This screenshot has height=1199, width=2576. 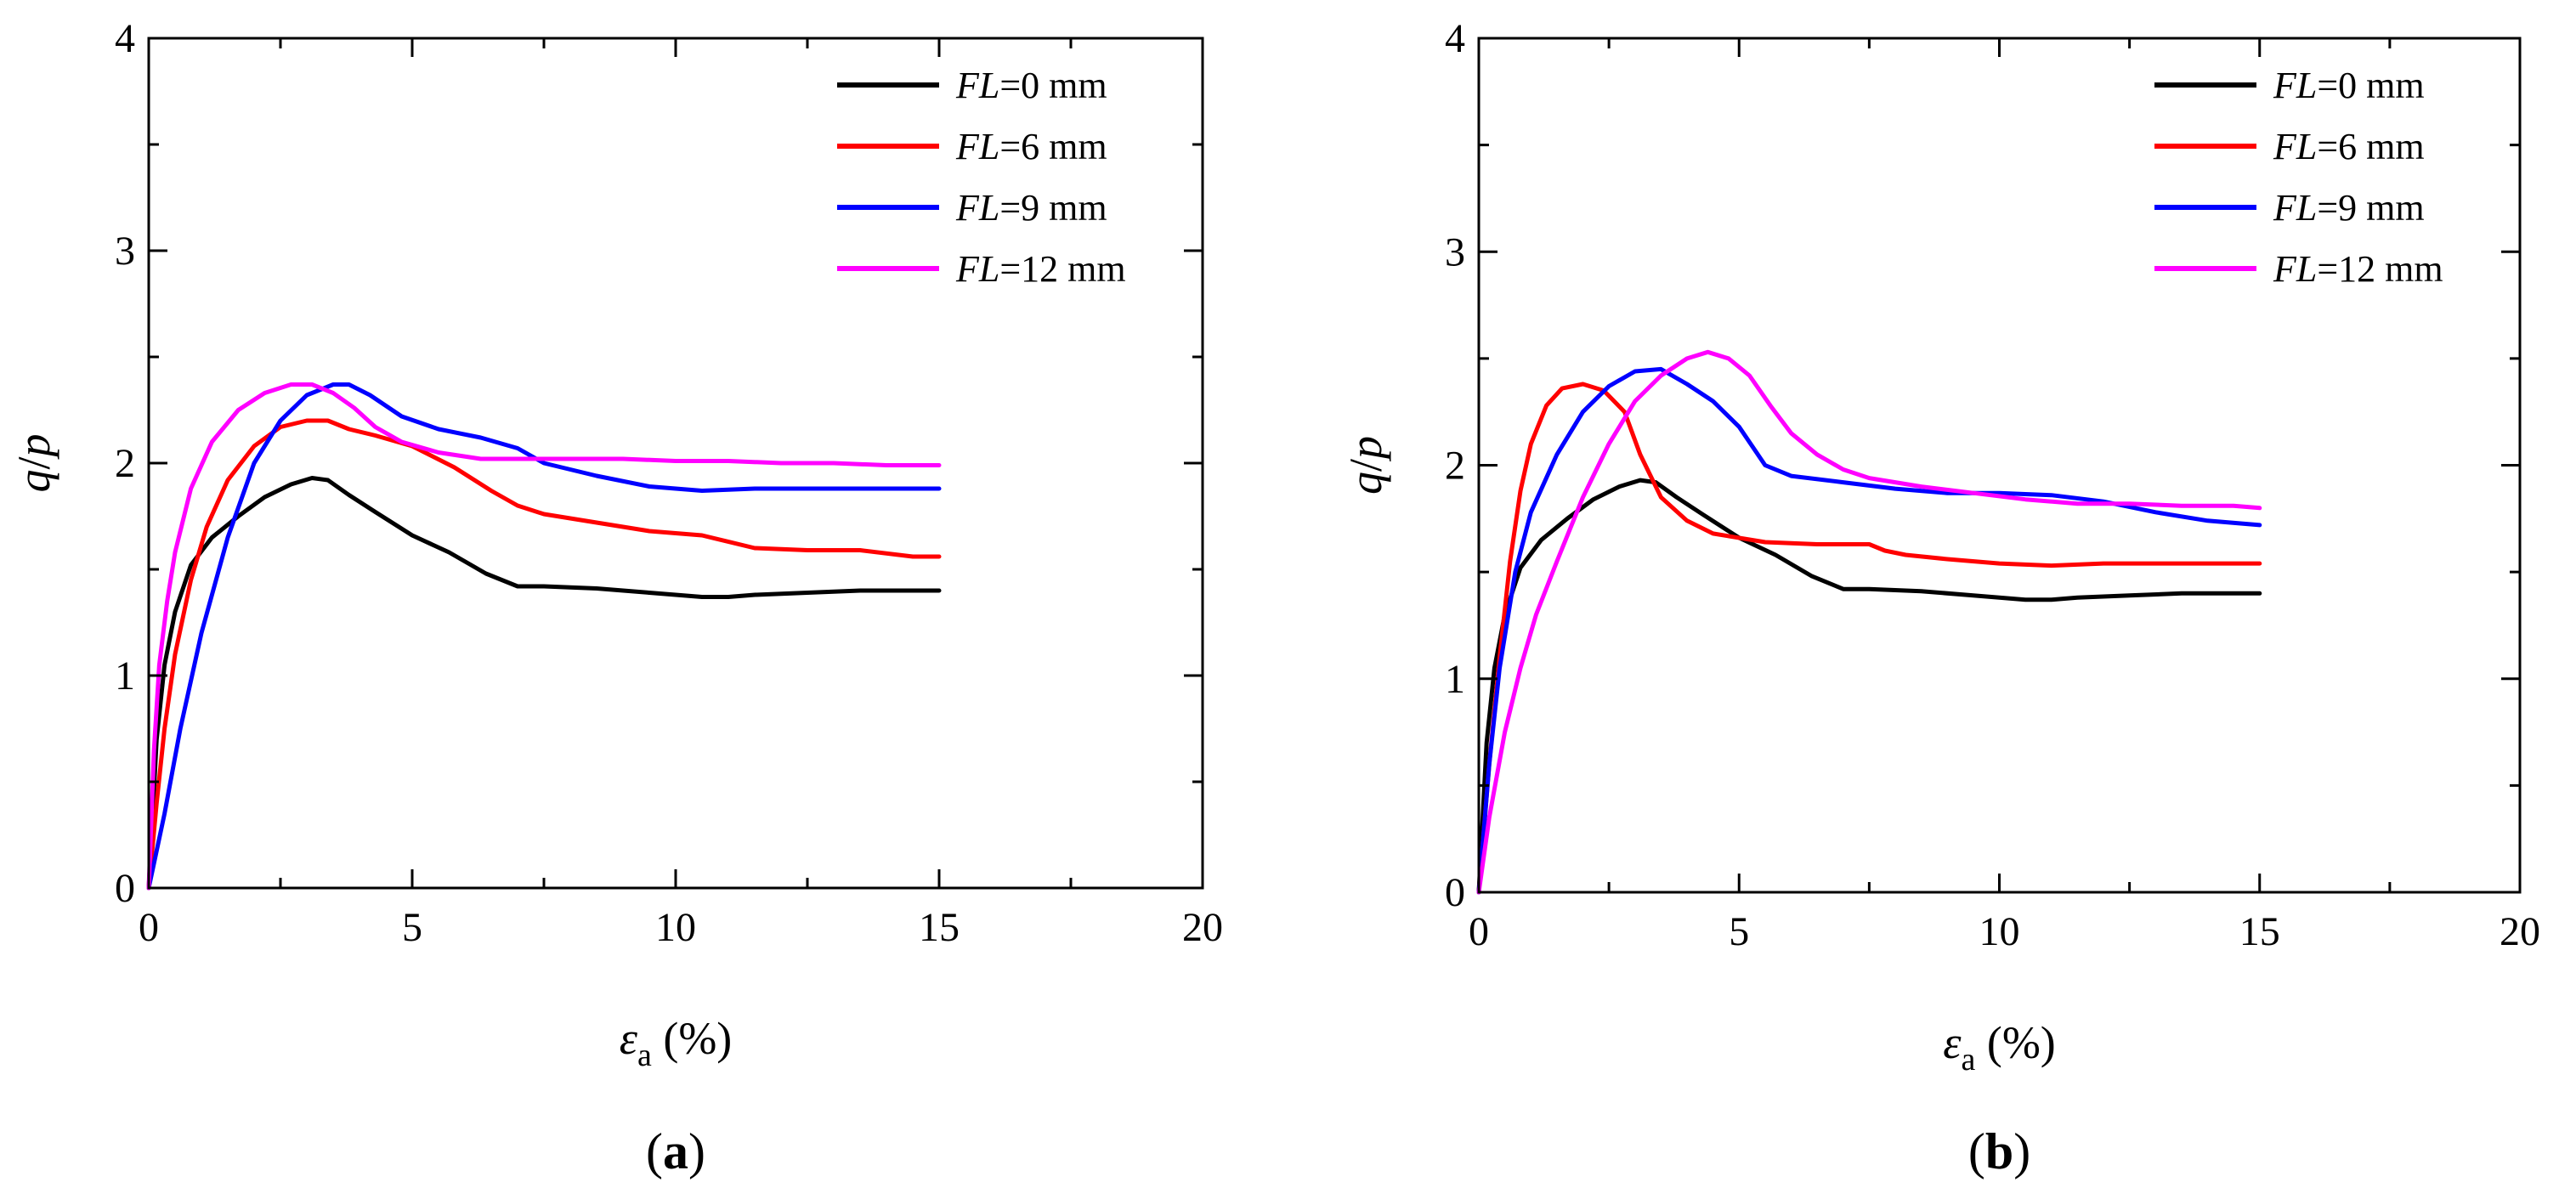 I want to click on panel-label: (a), so click(x=675, y=1151).